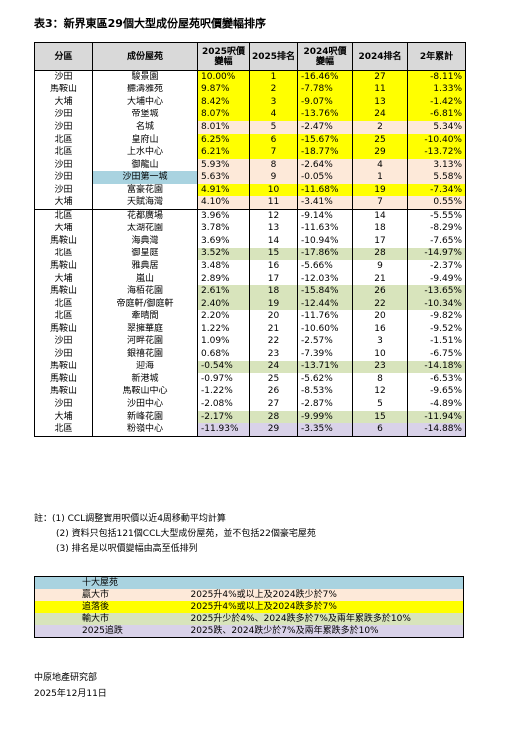 The height and width of the screenshot is (741, 529). Describe the element at coordinates (436, 254) in the screenshot. I see `cell-2yr-cumulative: -14.97%` at that location.